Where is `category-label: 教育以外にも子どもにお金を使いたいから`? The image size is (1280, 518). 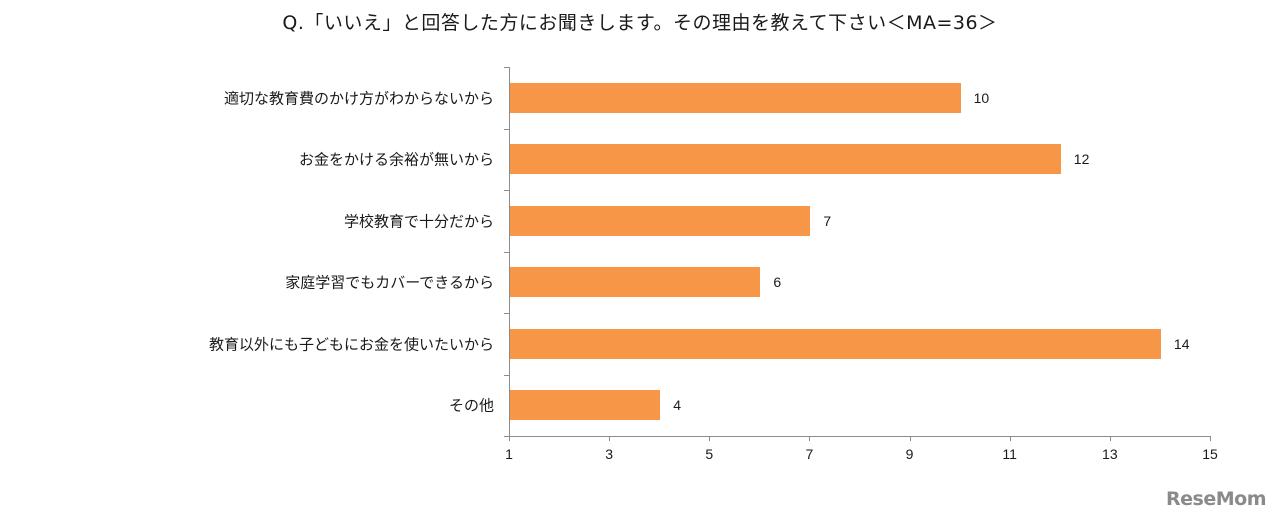
category-label: 教育以外にも子どもにお金を使いたいから is located at coordinates (351, 344).